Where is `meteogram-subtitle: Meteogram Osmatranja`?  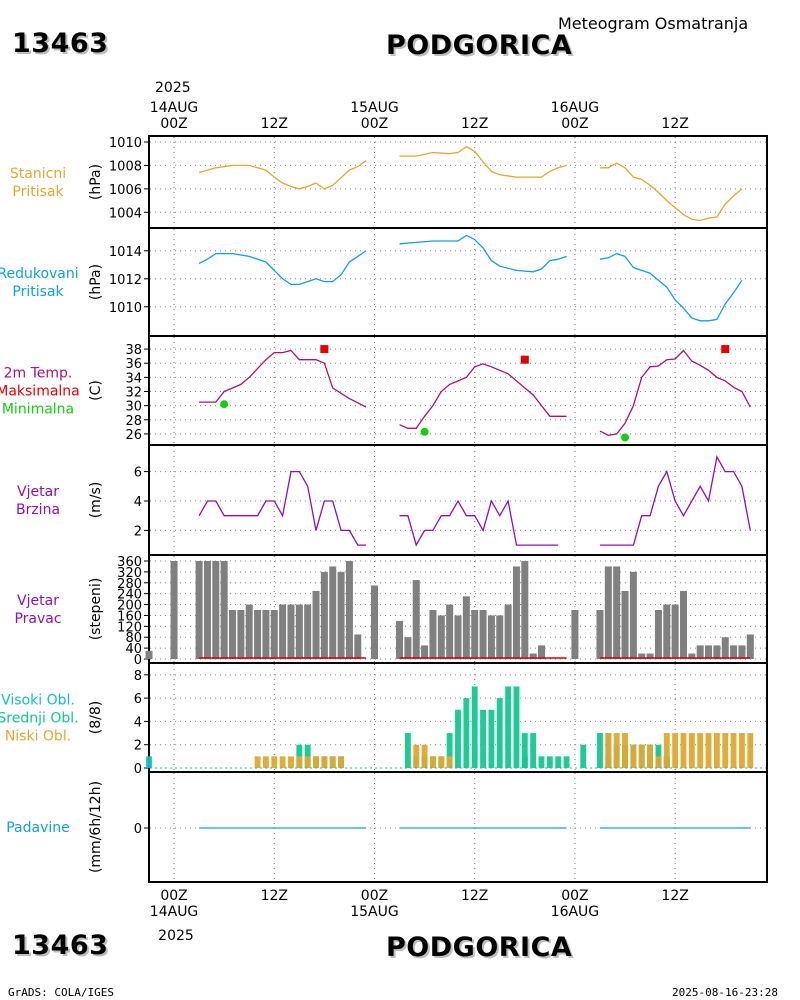
meteogram-subtitle: Meteogram Osmatranja is located at coordinates (653, 23).